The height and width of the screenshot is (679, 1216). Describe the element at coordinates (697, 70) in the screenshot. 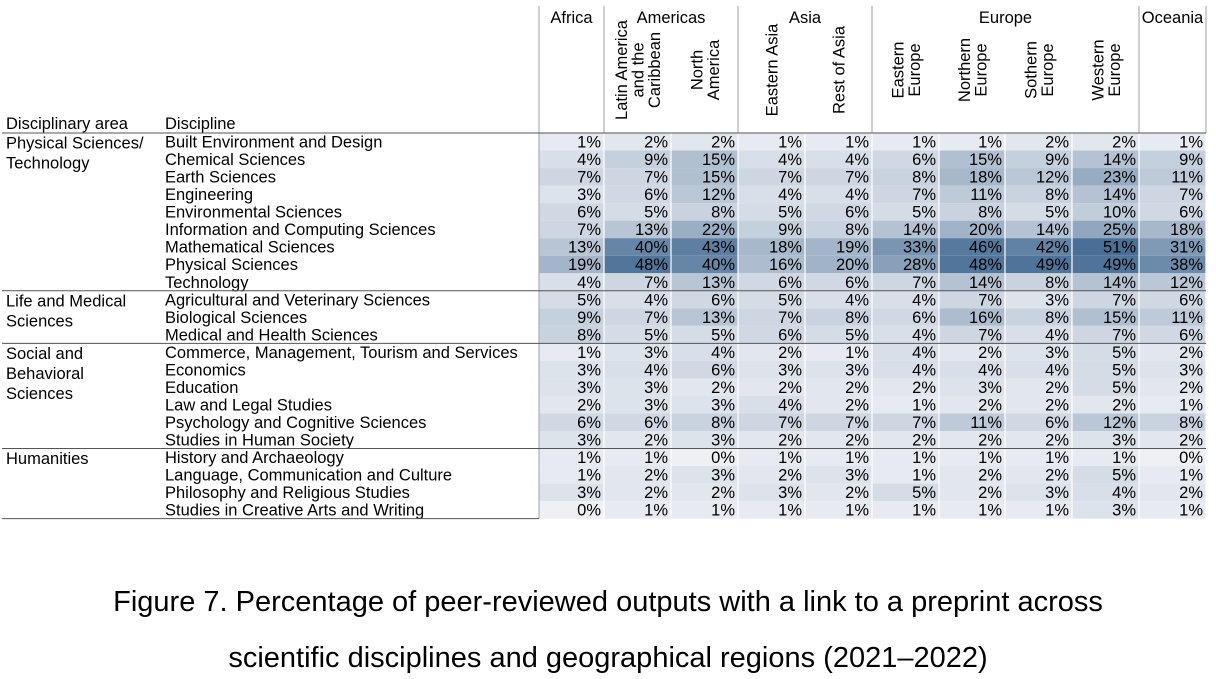

I see `subregion-label: North` at that location.